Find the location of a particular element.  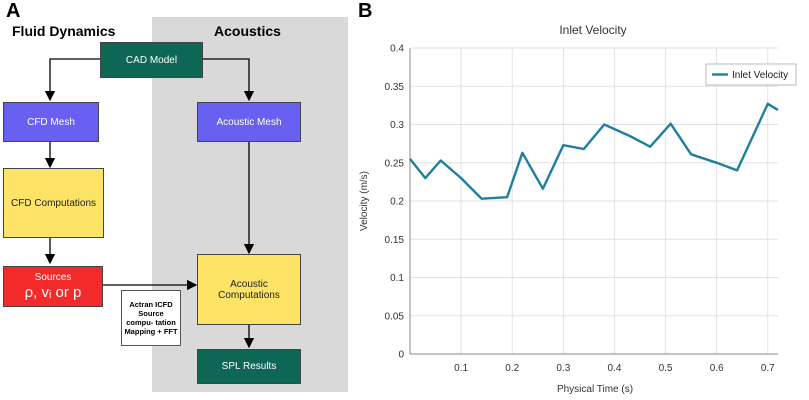

y-tick-label: 0.15 is located at coordinates (395, 240).